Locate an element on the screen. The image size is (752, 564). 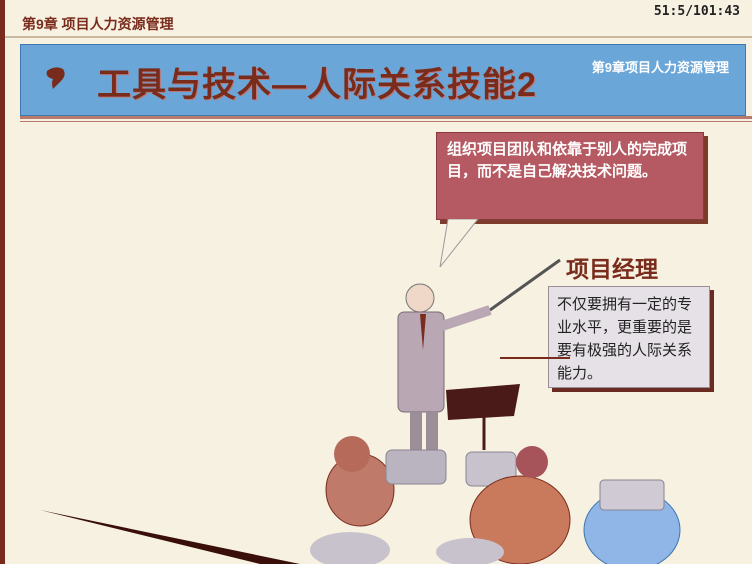
title-bar: 工具与技术—人际关系技能2 第9章项目人力资源管理 is located at coordinates (383, 80).